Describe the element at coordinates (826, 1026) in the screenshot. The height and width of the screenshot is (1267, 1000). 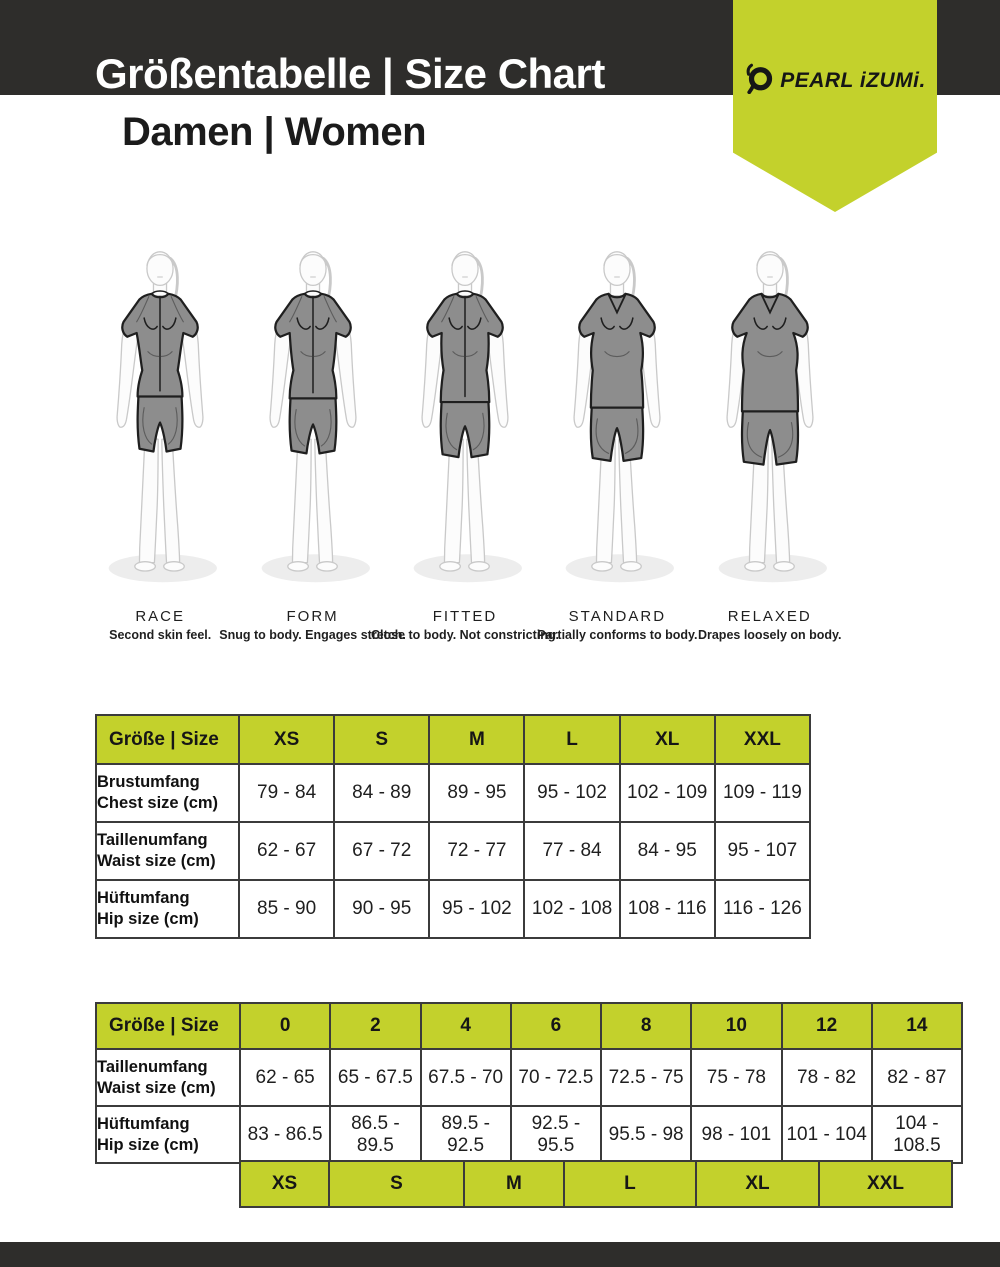
I see `size-column-header: 12` at that location.